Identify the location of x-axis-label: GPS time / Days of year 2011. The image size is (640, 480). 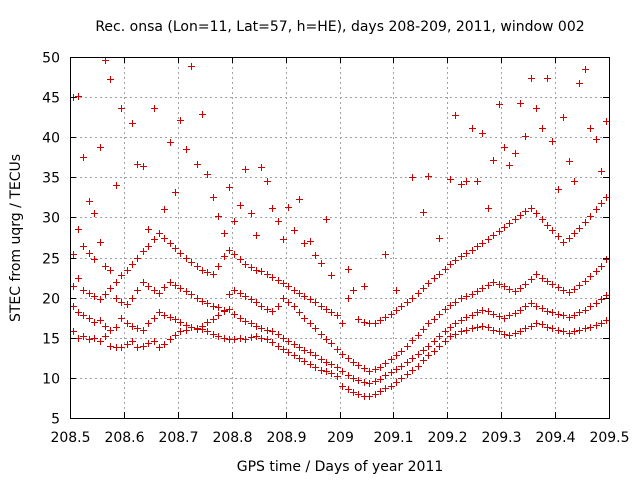
(340, 467).